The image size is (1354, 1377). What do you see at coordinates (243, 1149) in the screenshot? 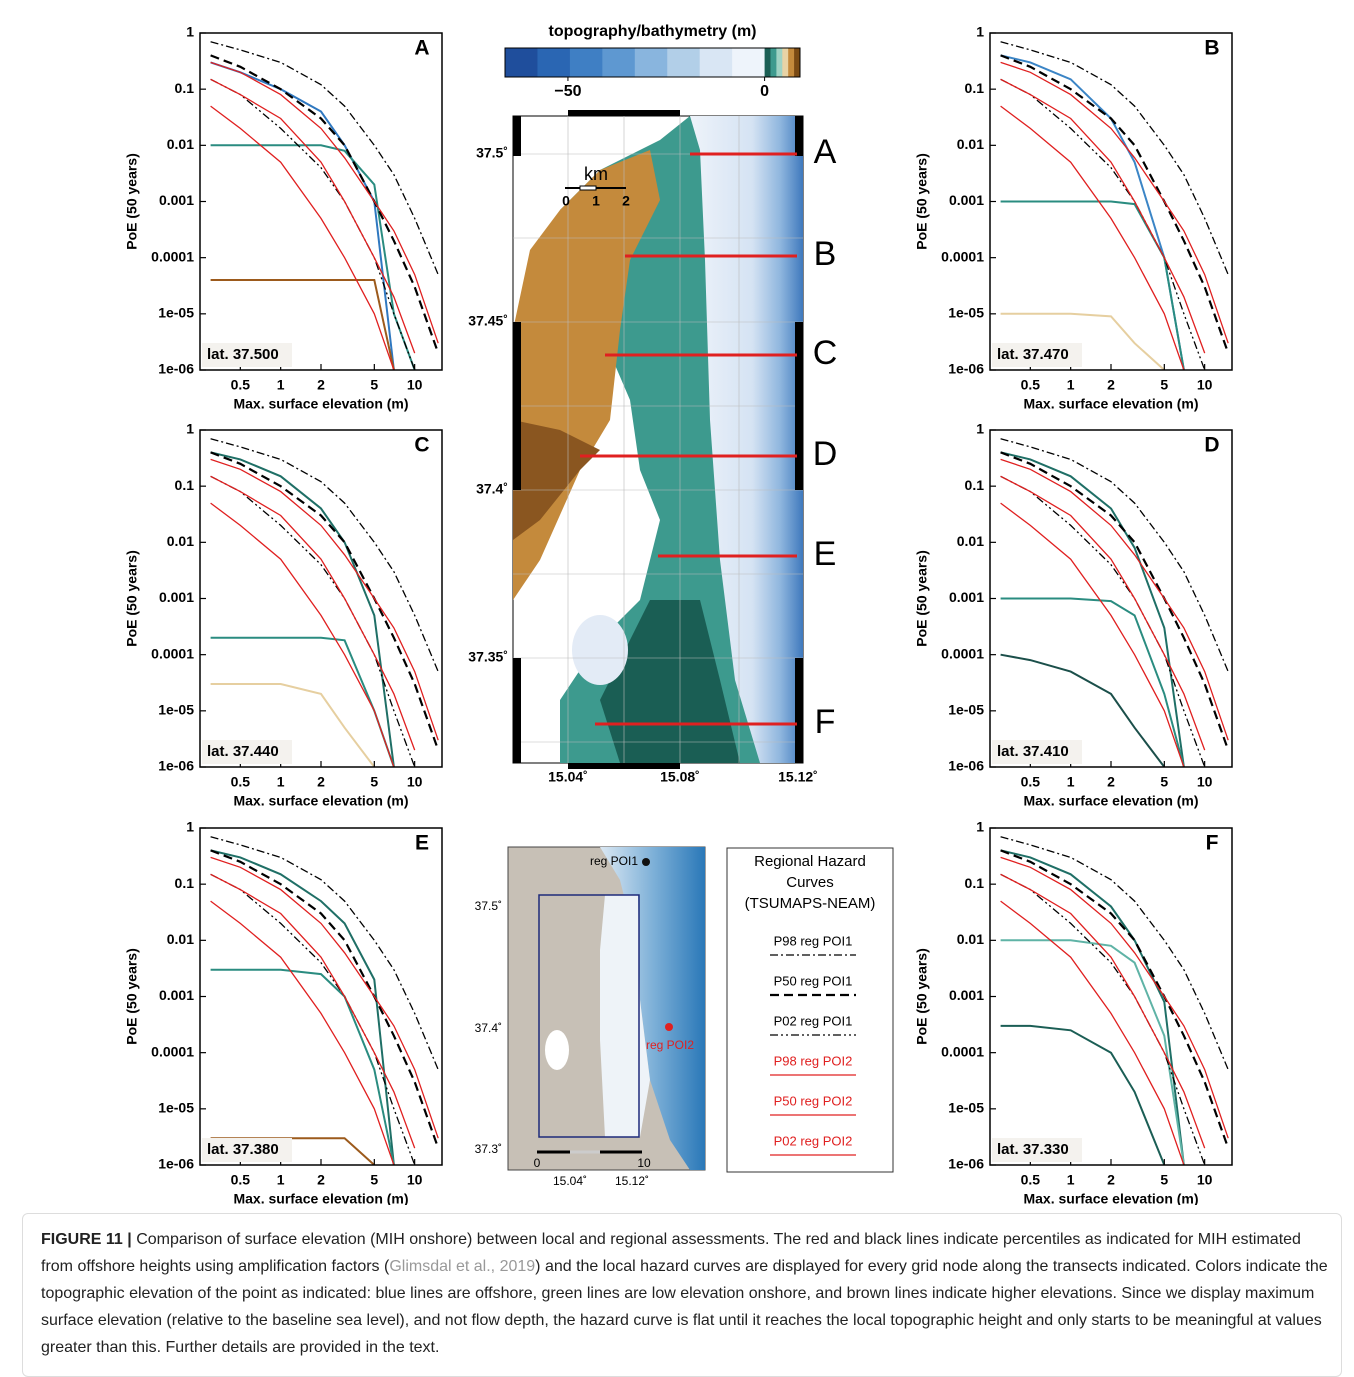
I see `annotation: lat. 37.380` at bounding box center [243, 1149].